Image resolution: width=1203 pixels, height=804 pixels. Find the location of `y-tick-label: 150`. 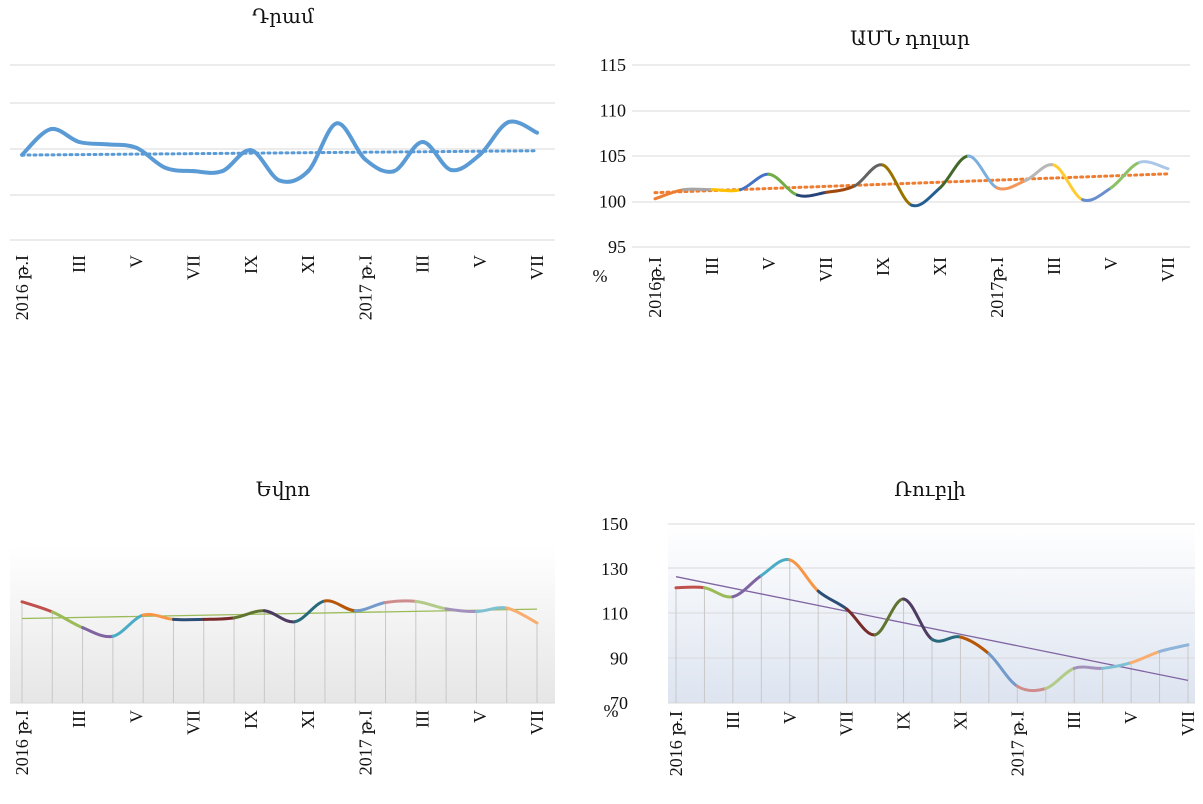

y-tick-label: 150 is located at coordinates (614, 524).